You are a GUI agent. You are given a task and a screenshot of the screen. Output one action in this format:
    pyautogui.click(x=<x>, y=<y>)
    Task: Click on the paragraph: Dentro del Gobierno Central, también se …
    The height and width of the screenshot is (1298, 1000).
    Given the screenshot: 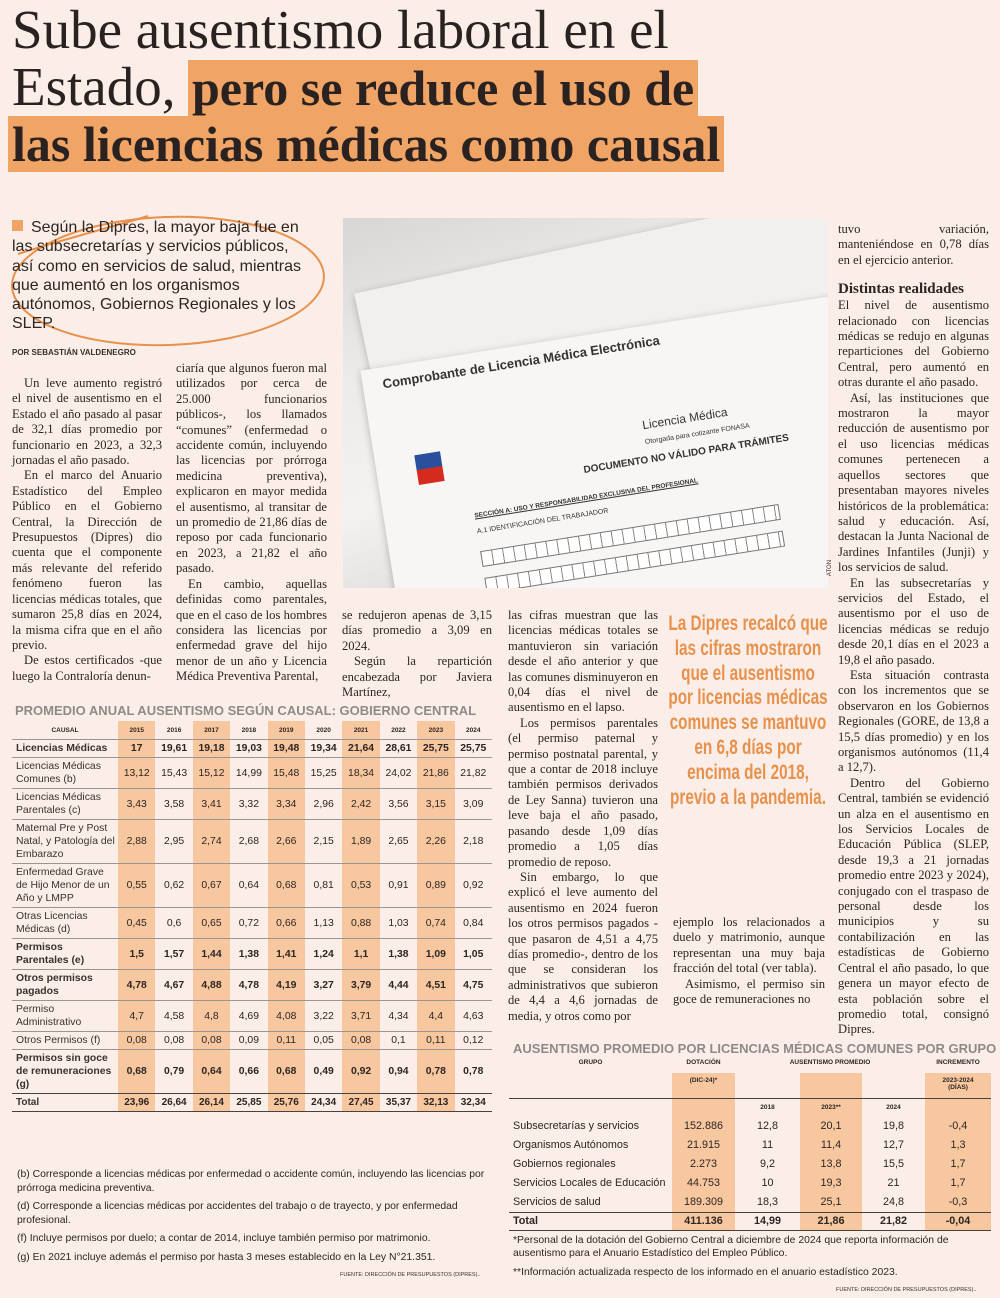 What is the action you would take?
    pyautogui.click(x=913, y=906)
    